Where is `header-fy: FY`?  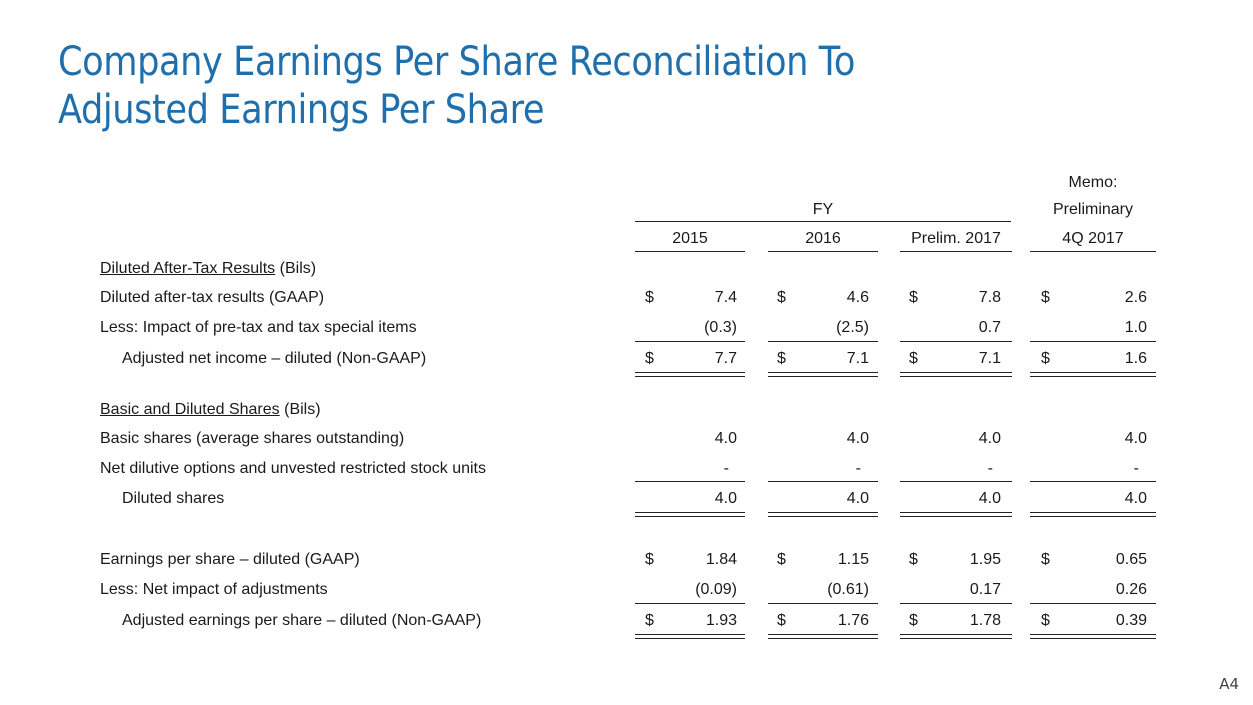 header-fy: FY is located at coordinates (823, 209).